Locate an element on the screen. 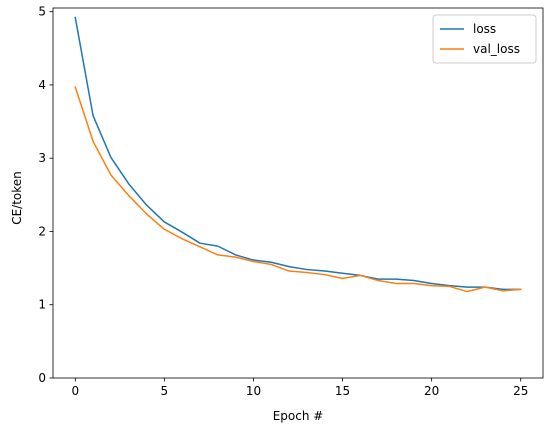  x-tick-label: 15 is located at coordinates (342, 391).